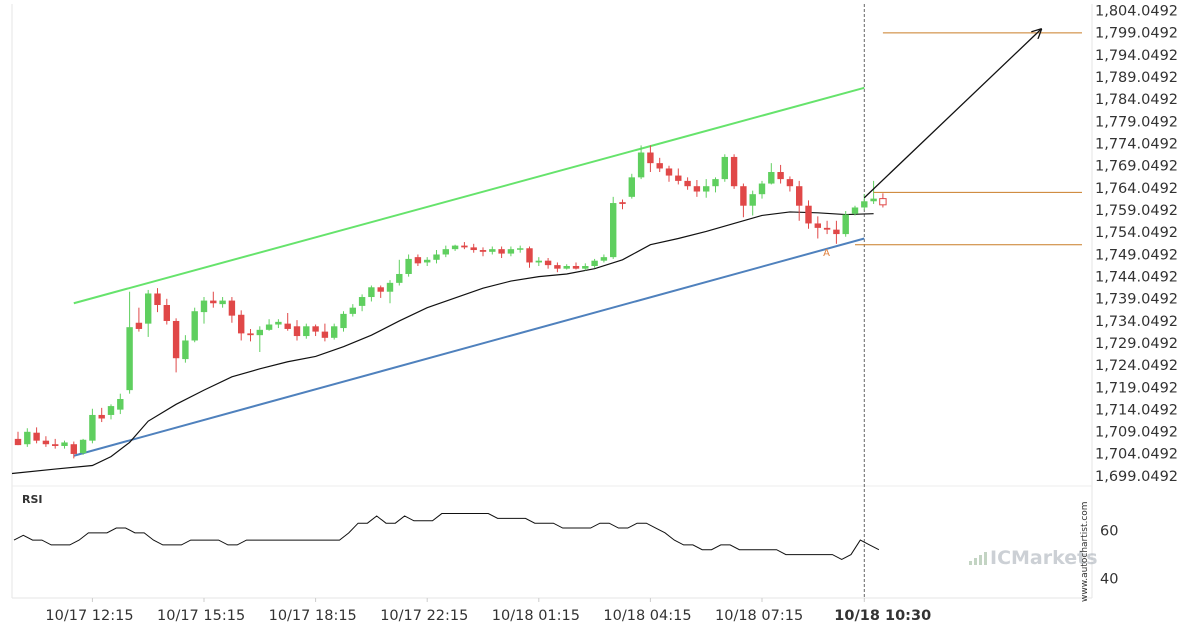 The width and height of the screenshot is (1200, 634). Describe the element at coordinates (1136, 255) in the screenshot. I see `y-tick-label: 1,749.0492` at that location.